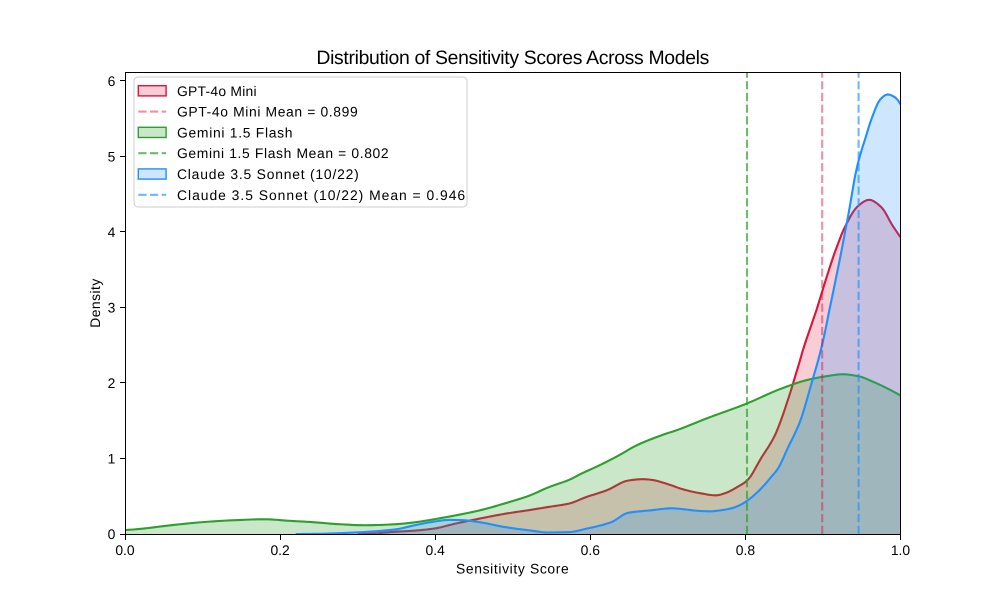  I want to click on svg-text: 1.0, so click(901, 550).